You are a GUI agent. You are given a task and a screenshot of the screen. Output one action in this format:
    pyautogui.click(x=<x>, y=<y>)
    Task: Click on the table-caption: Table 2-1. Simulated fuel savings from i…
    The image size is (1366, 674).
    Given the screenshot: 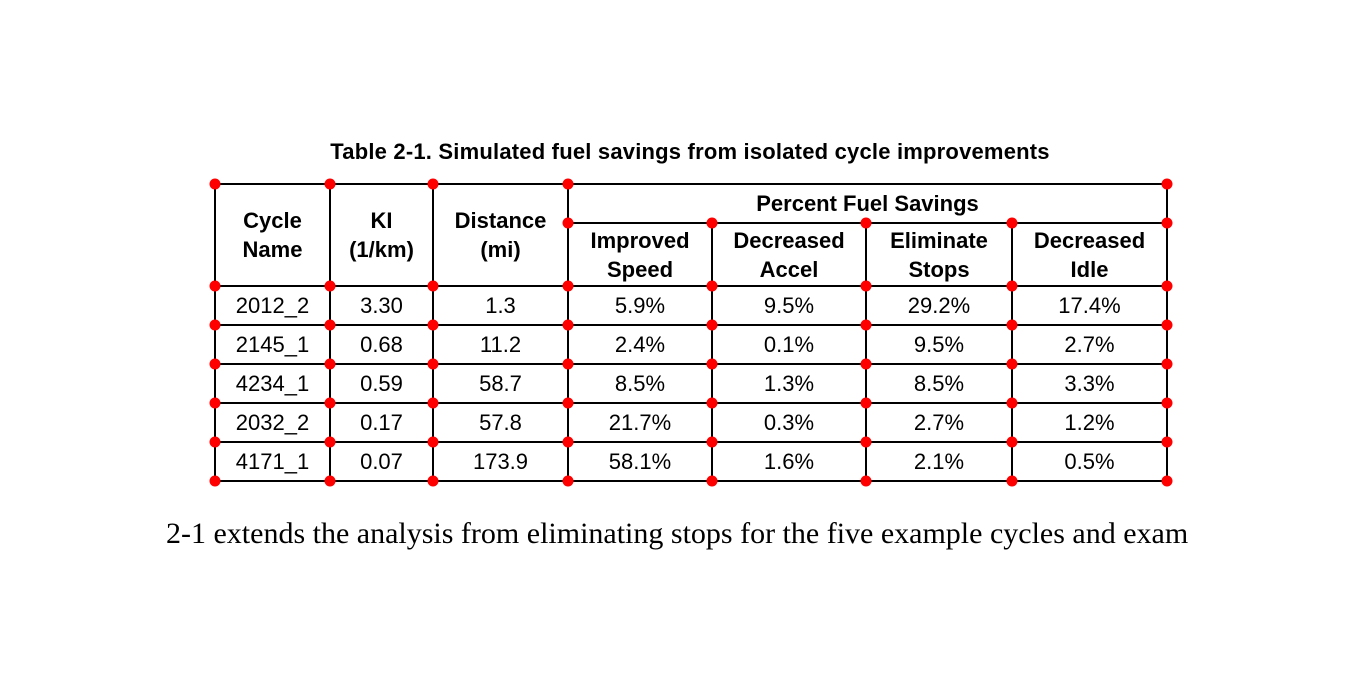 What is the action you would take?
    pyautogui.click(x=690, y=151)
    